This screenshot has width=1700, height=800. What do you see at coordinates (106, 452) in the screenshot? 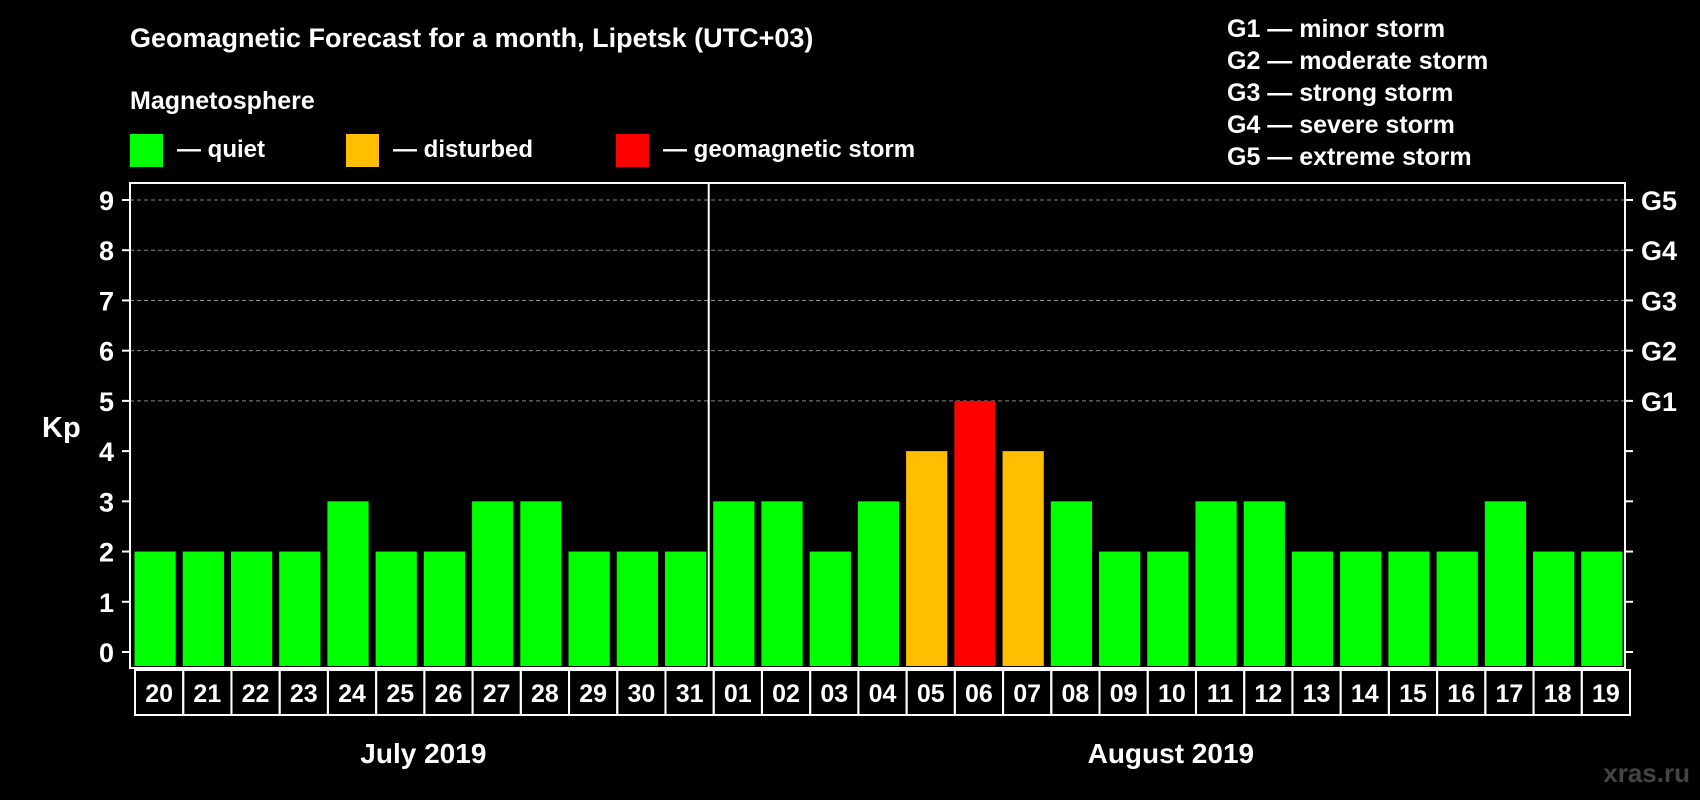
I see `y-tick-label: 4` at bounding box center [106, 452].